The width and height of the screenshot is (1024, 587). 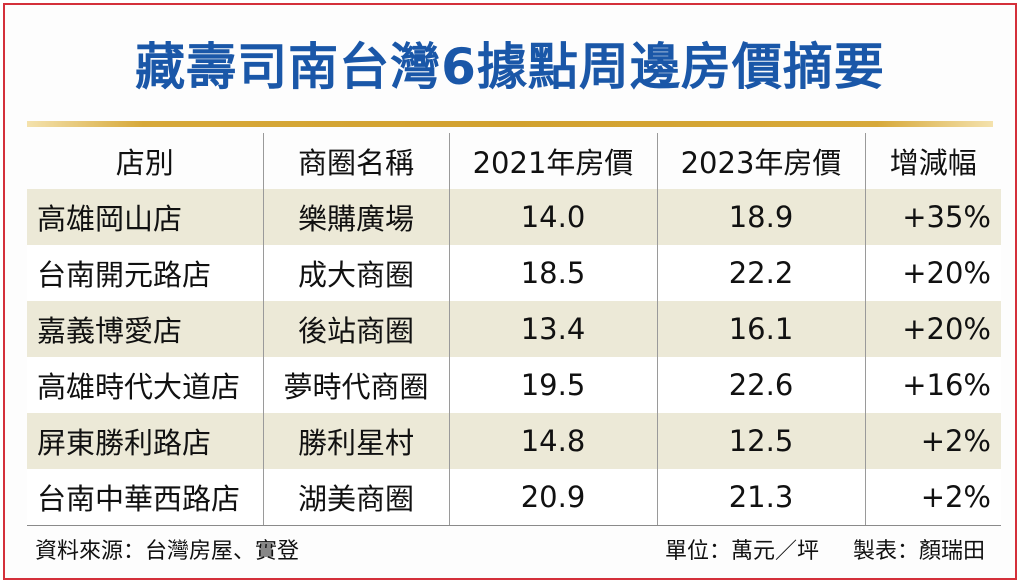 I want to click on chart-title: 藏壽司南台灣6據點周邊房價摘要, so click(x=510, y=67).